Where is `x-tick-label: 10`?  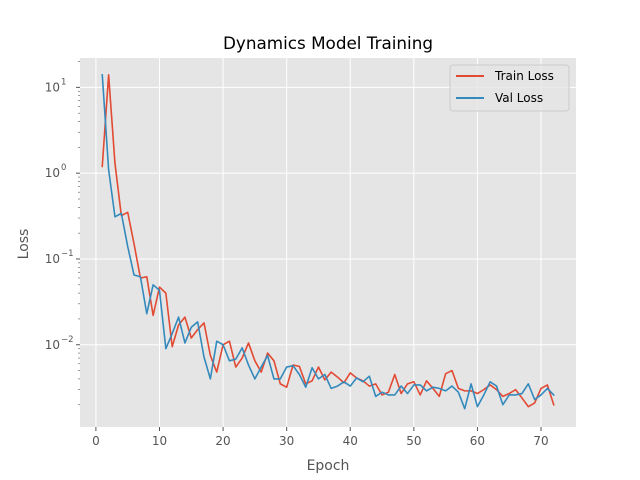
x-tick-label: 10 is located at coordinates (159, 441).